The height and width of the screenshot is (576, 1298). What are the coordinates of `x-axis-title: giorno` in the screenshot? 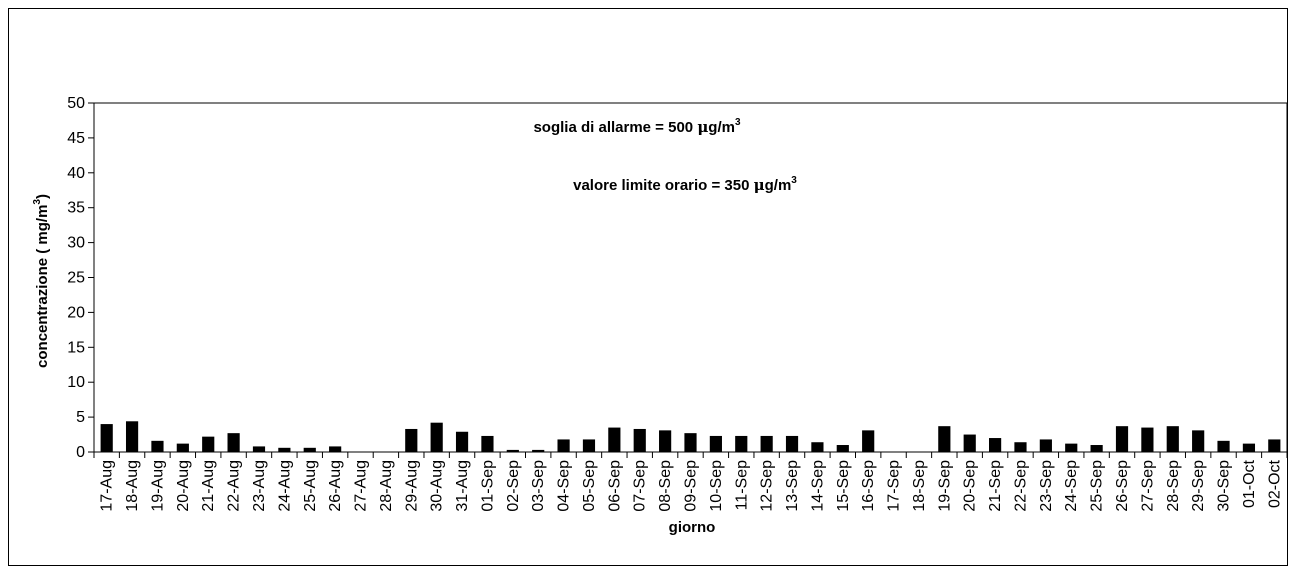 It's located at (692, 527).